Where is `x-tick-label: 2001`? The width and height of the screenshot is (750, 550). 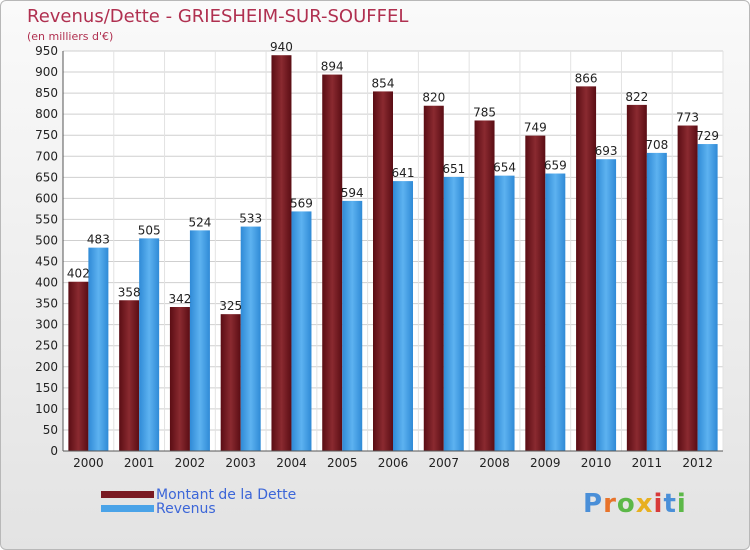 x-tick-label: 2001 is located at coordinates (139, 463).